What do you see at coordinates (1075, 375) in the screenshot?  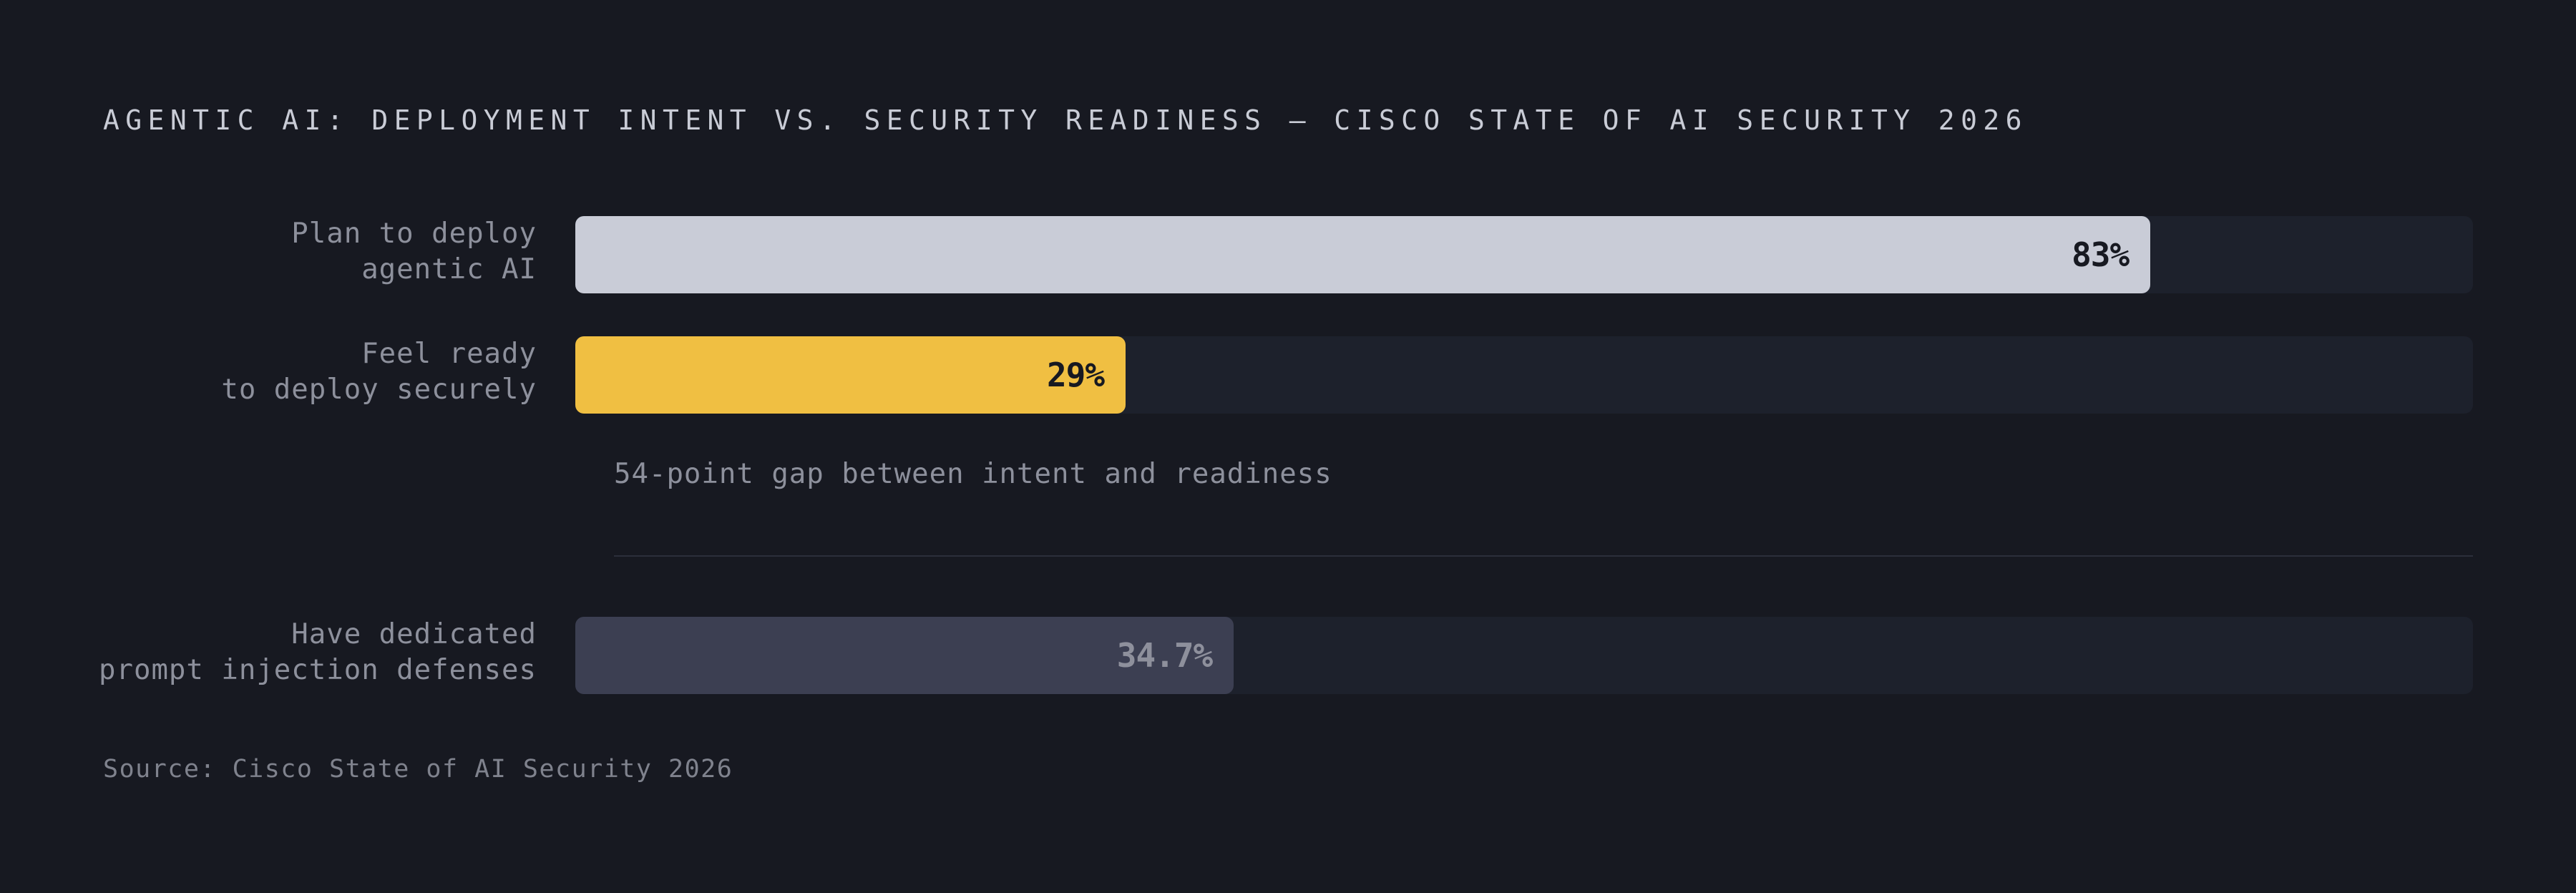 I see `bar-value-security-readiness: 29%` at bounding box center [1075, 375].